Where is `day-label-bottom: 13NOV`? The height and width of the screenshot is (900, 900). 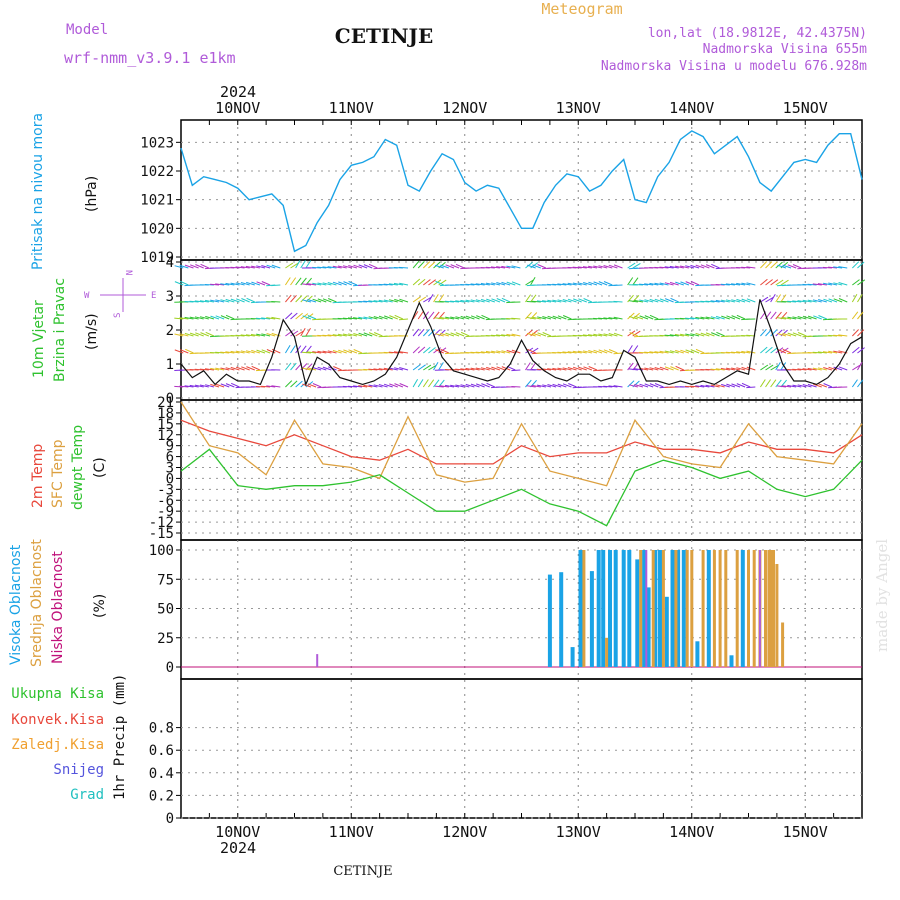 day-label-bottom: 13NOV is located at coordinates (578, 832).